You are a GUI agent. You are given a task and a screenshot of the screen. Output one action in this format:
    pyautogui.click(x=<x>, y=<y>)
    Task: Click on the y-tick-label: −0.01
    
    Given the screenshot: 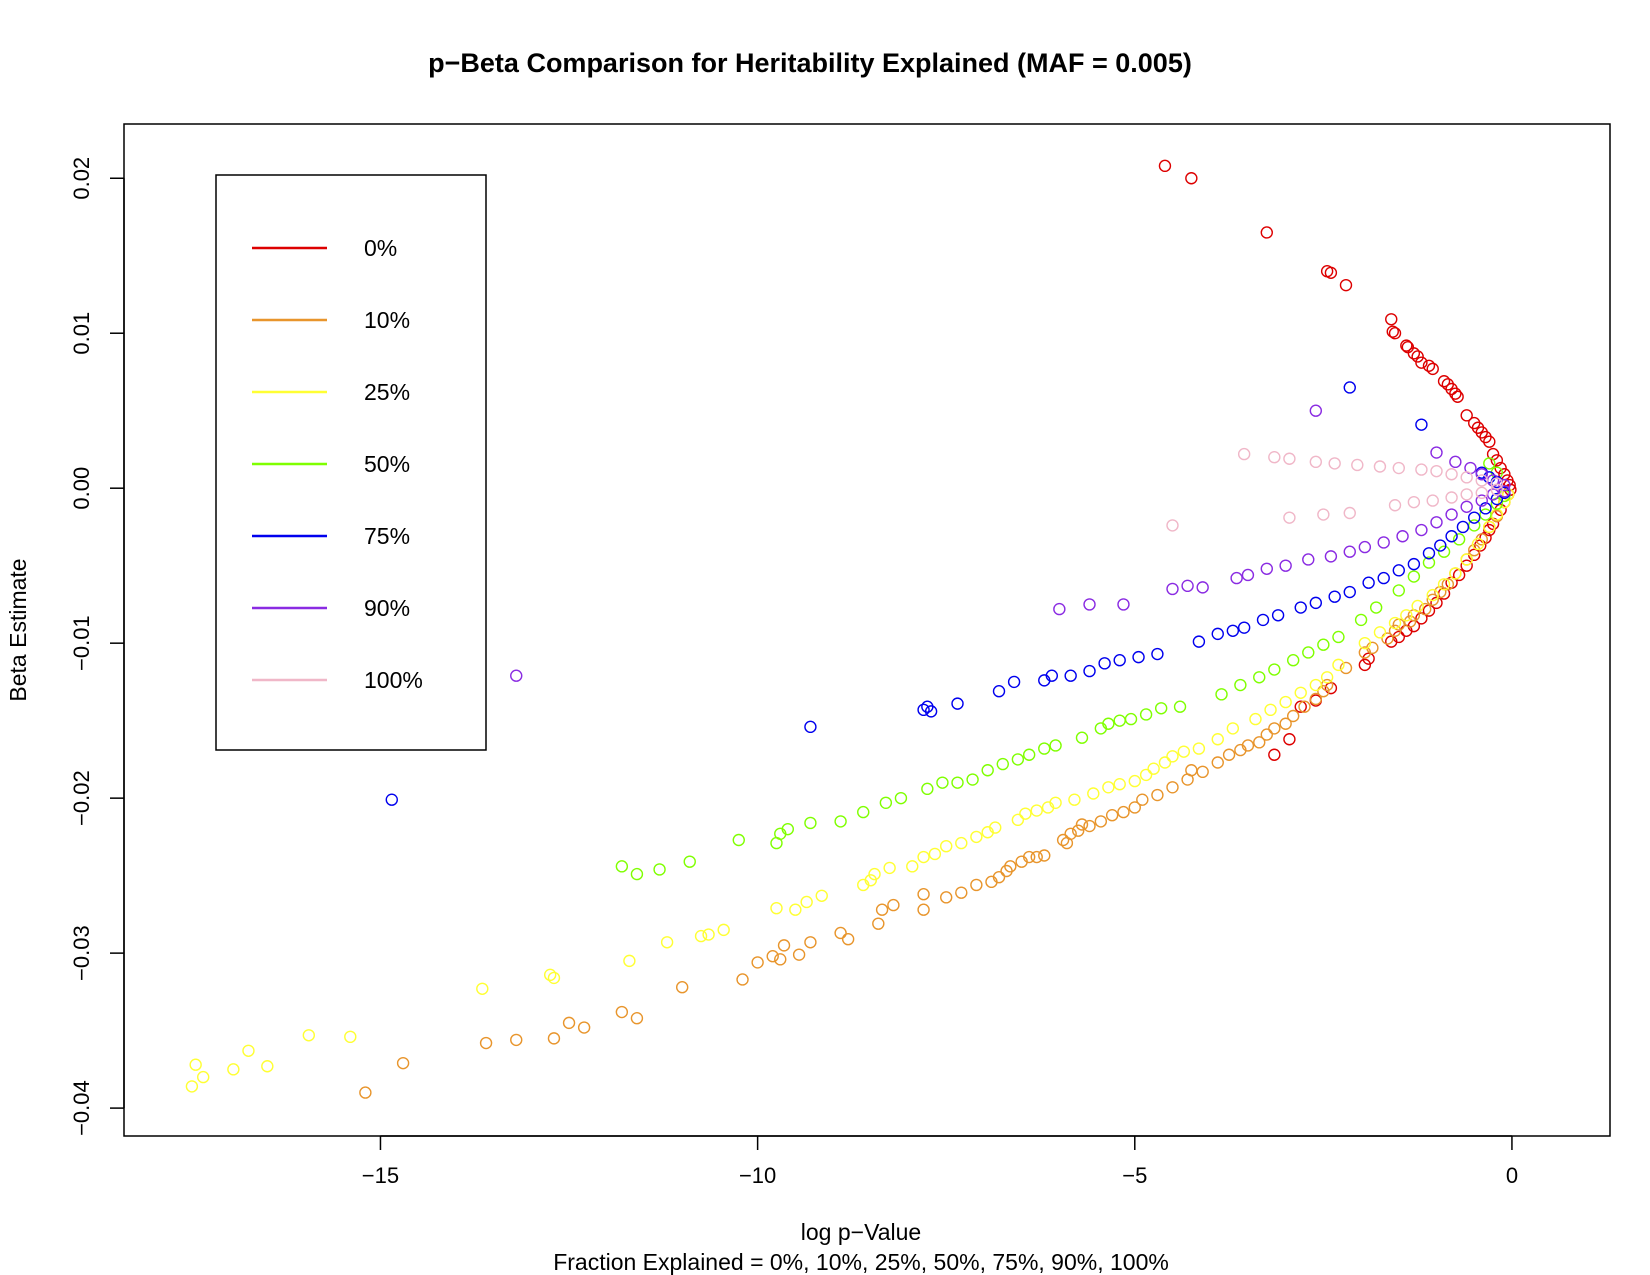 What is the action you would take?
    pyautogui.click(x=81, y=643)
    